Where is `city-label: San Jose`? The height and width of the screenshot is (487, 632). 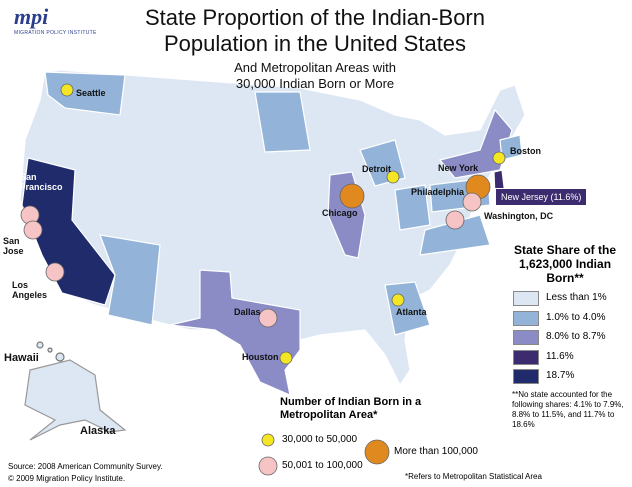
city-label: San Jose is located at coordinates (13, 246).